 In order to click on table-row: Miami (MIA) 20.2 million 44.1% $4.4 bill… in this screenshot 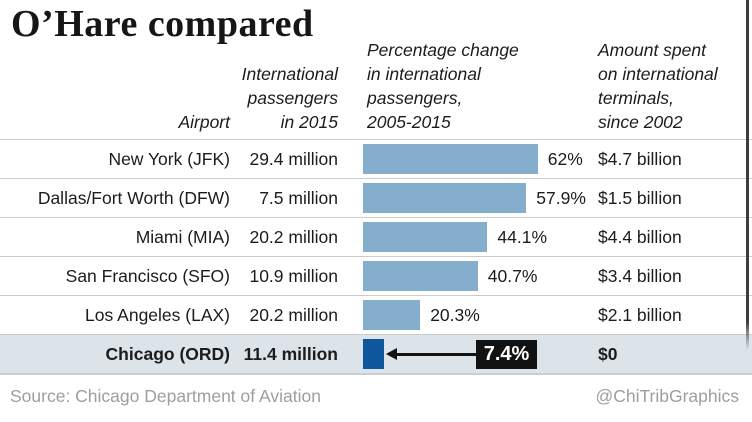, I will do `click(376, 236)`.